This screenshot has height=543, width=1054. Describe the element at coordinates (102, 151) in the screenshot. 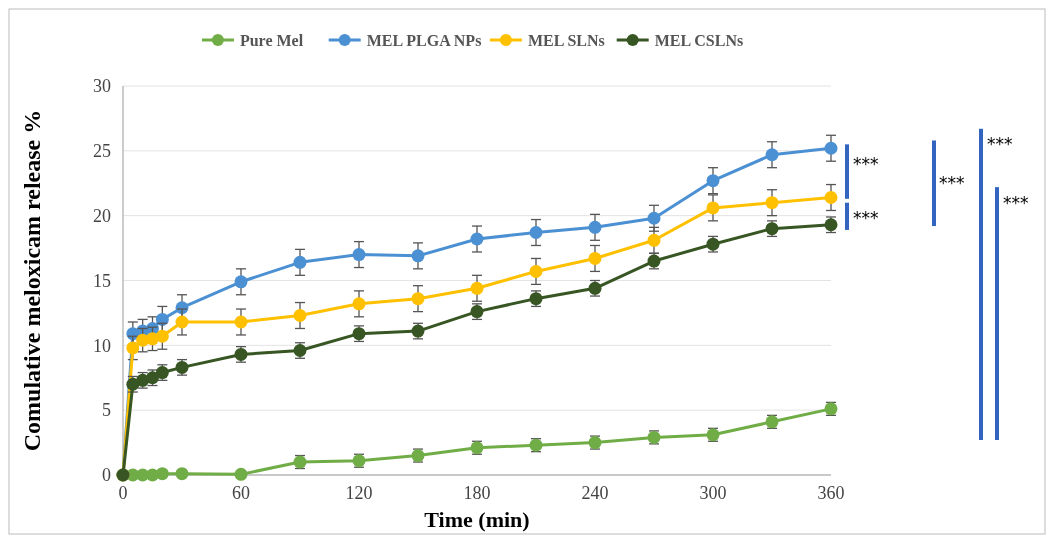

I see `y-tick-label: 25` at that location.